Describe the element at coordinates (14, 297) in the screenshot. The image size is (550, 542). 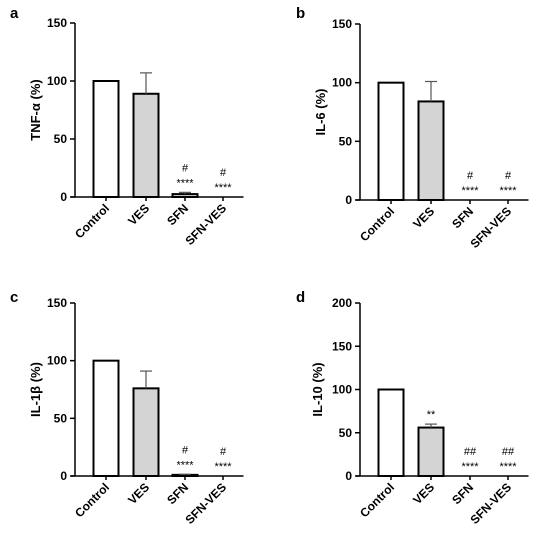
I see `panel-letter: c` at that location.